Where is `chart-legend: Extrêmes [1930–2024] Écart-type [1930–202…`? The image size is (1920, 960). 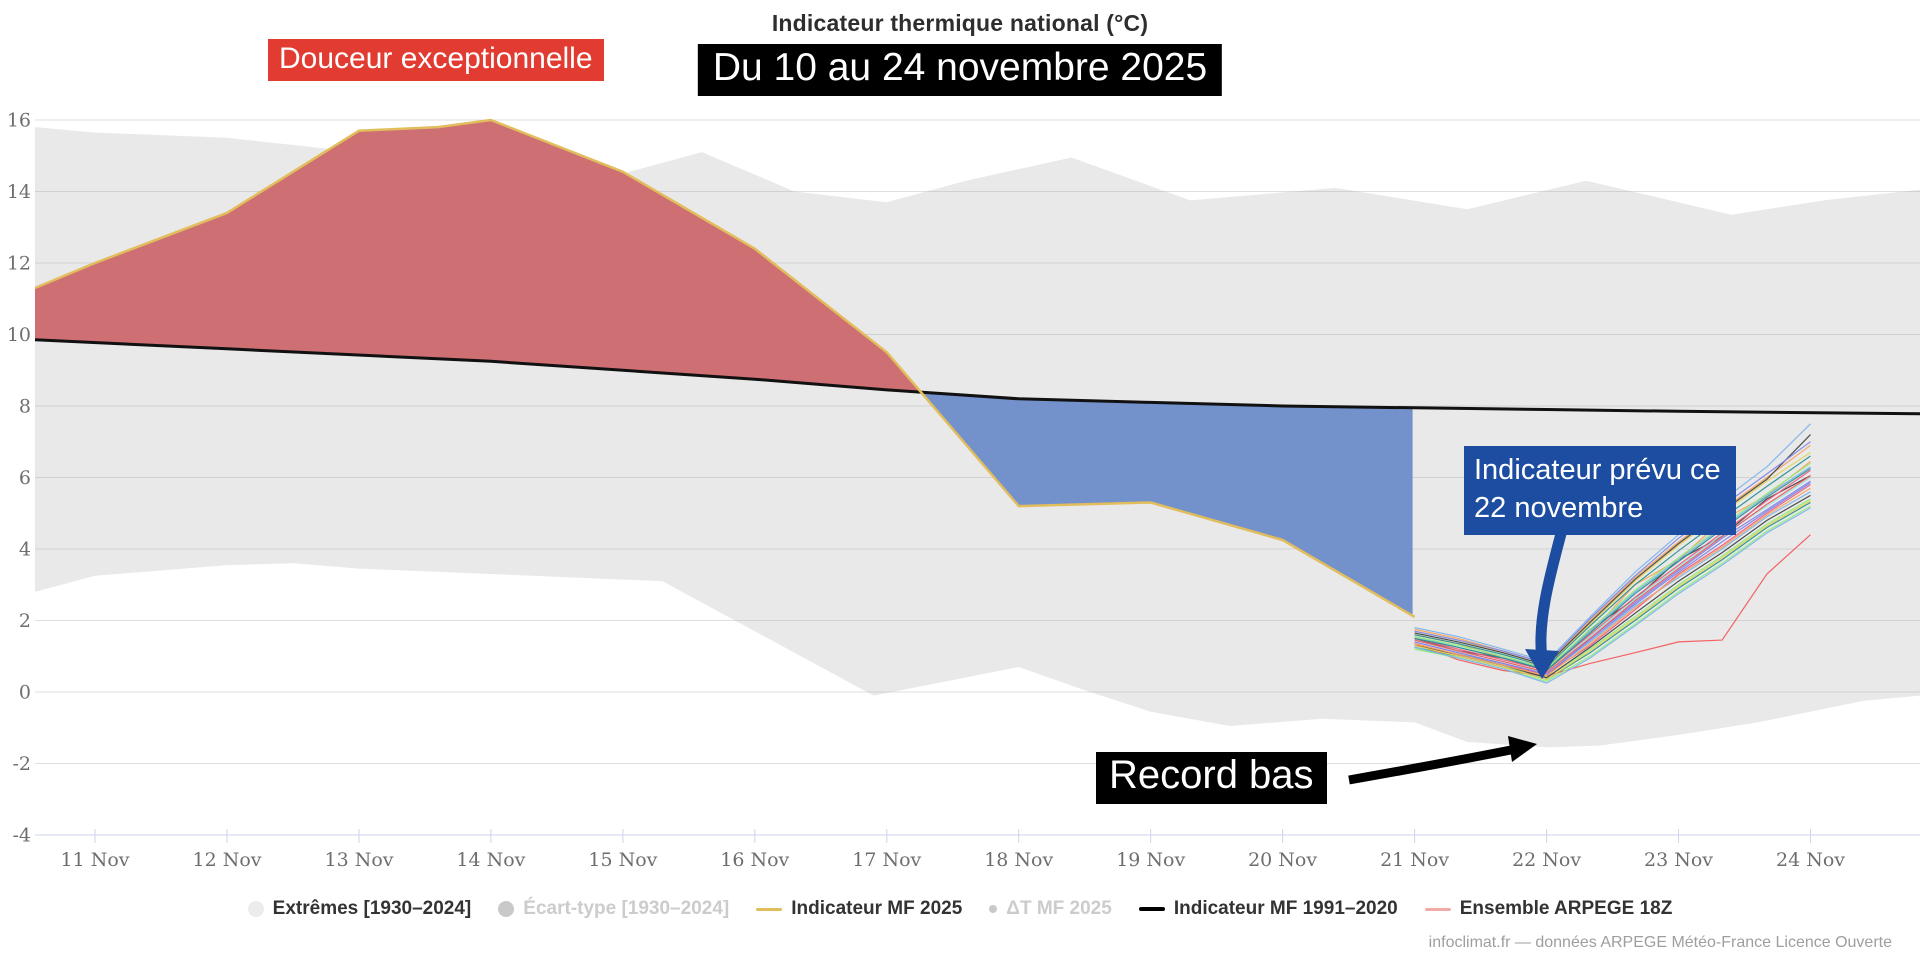
chart-legend: Extrêmes [1930–2024] Écart-type [1930–202… is located at coordinates (960, 909).